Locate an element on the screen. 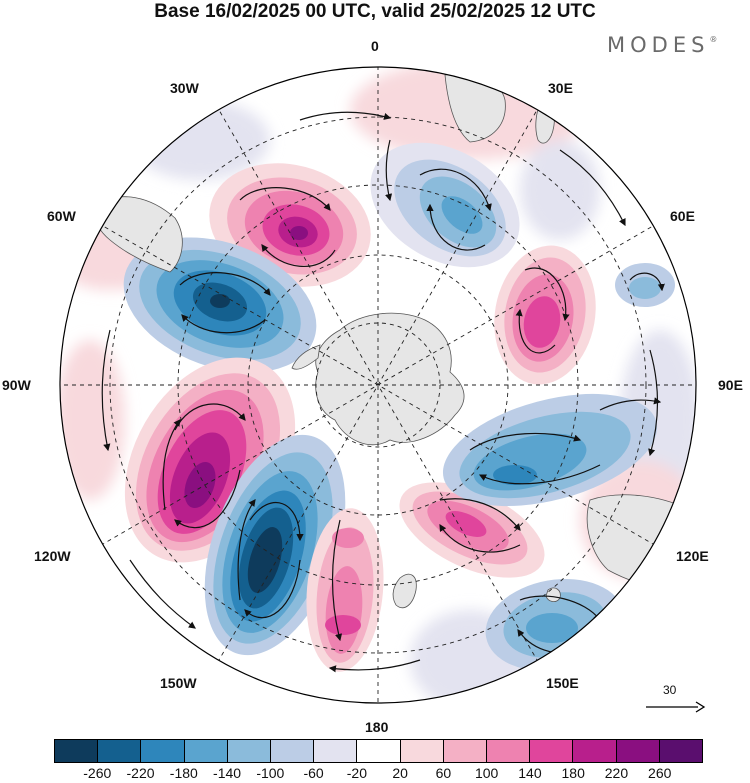 Image resolution: width=750 pixels, height=783 pixels. lon-label-30w: 30W is located at coordinates (184, 88).